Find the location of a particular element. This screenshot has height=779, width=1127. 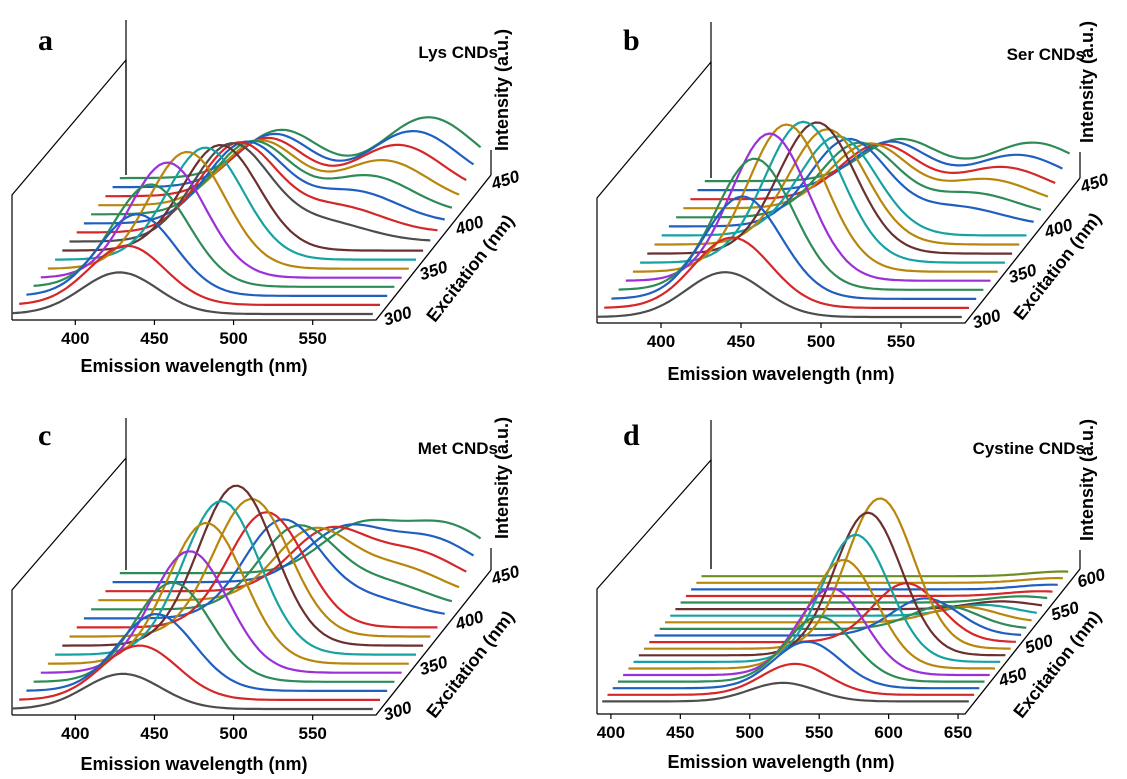

chart-title: Lys CNDs is located at coordinates (458, 52).